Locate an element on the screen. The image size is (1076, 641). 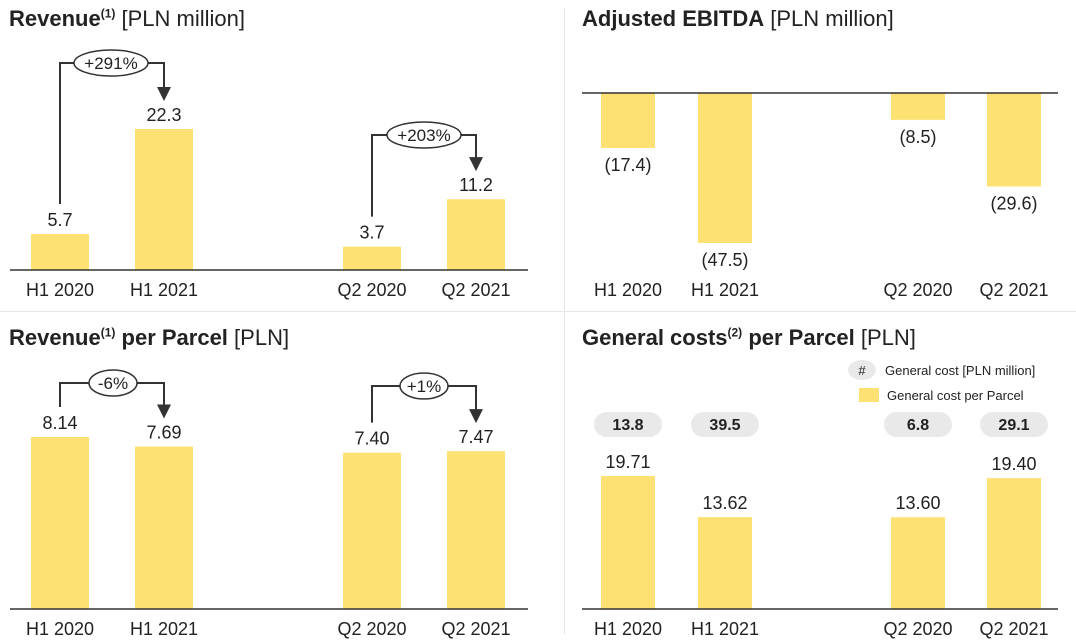
value-label-h1-2021: 22.3 is located at coordinates (163, 115).